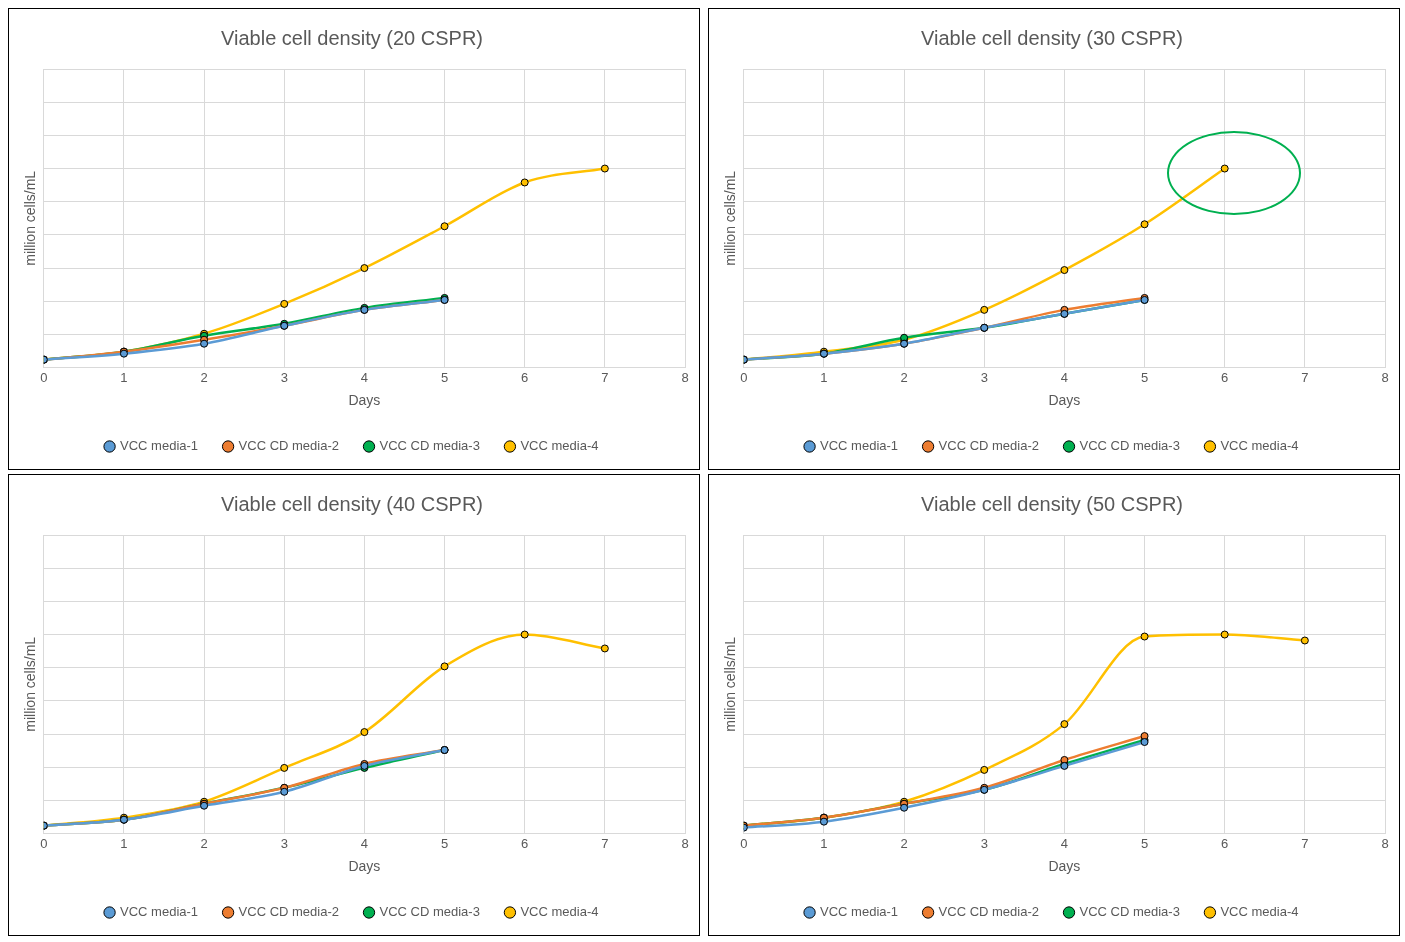  Describe the element at coordinates (1052, 503) in the screenshot. I see `chart-title: Viable cell density (50 CSPR)` at that location.